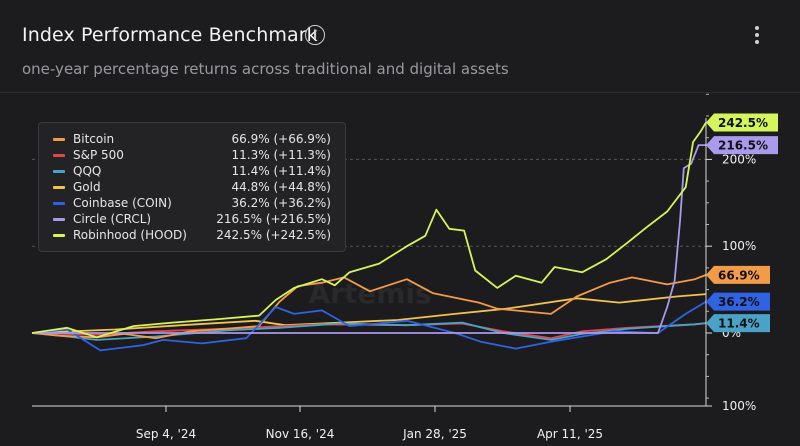  Describe the element at coordinates (130, 235) in the screenshot. I see `legend-series-name: Robinhood (HOOD)` at that location.